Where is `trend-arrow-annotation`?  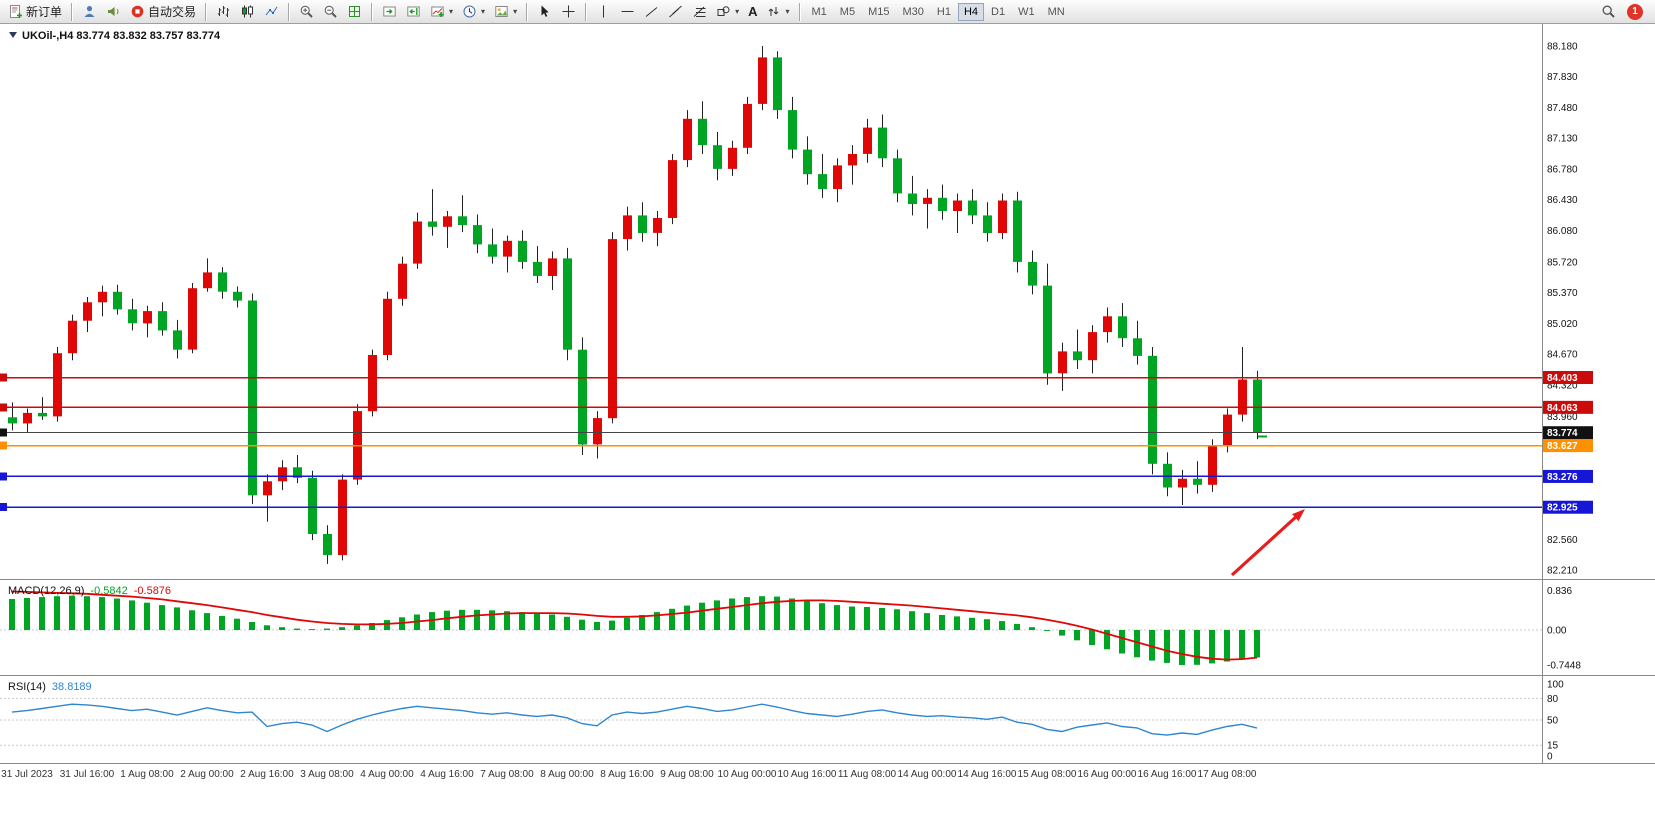
trend-arrow-annotation is located at coordinates (1267, 543).